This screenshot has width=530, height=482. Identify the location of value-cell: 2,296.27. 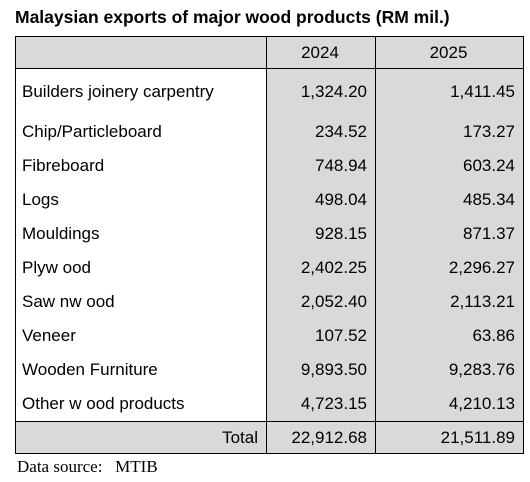
(449, 268).